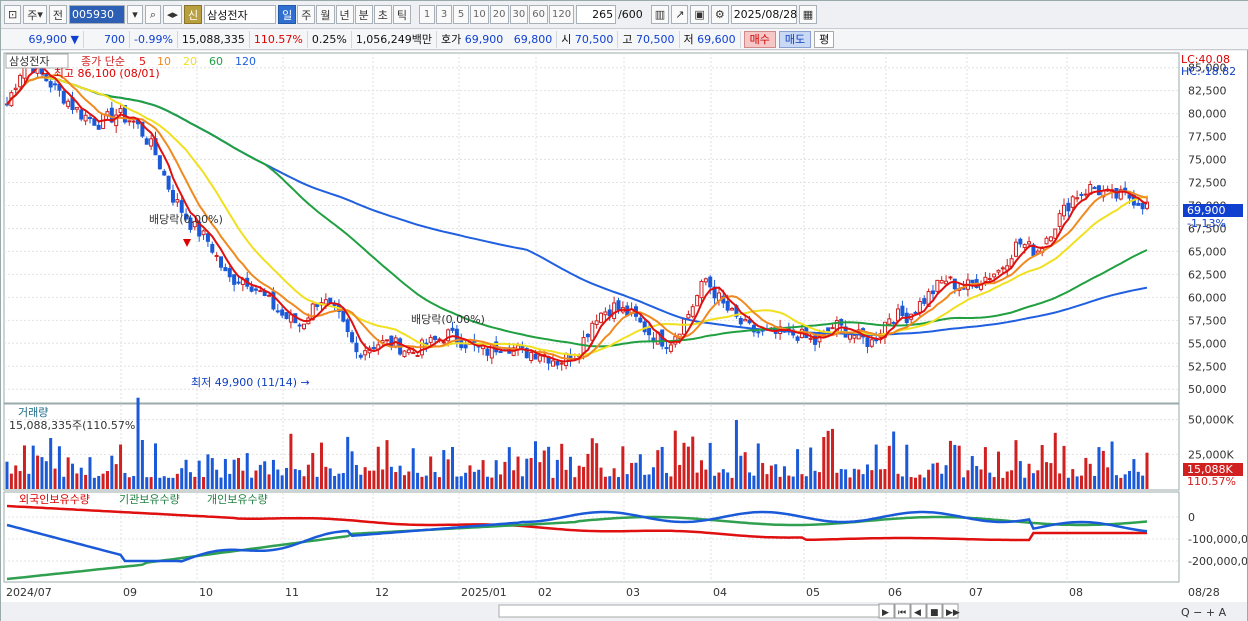  What do you see at coordinates (382, 14) in the screenshot?
I see `period-tab-5: 초` at bounding box center [382, 14].